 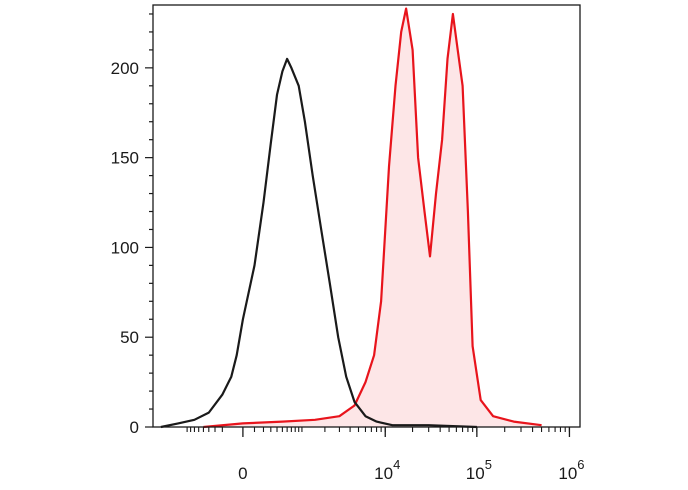 I want to click on y-tick-label: 50, so click(x=129, y=337).